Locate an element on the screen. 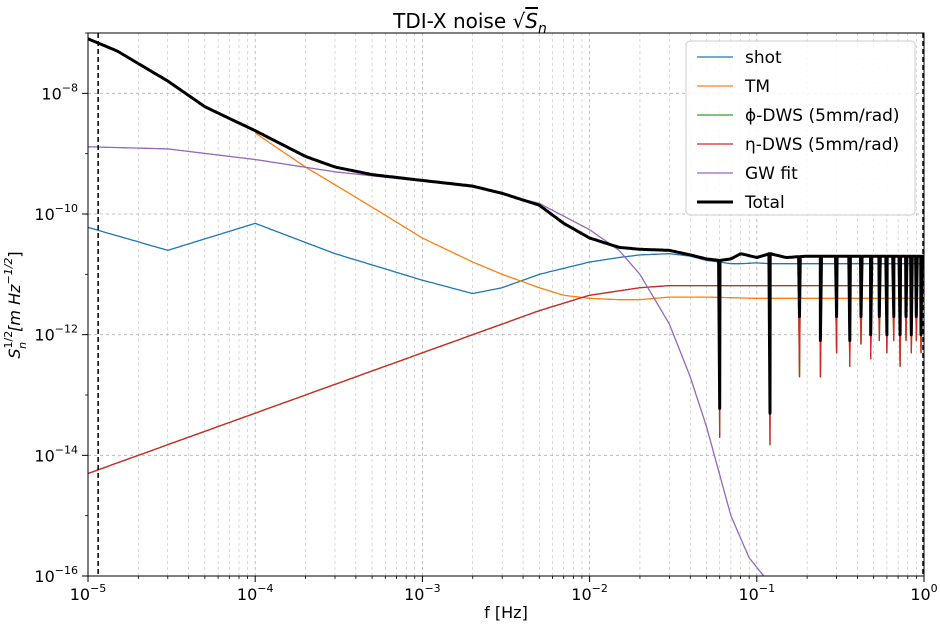  chart-title: TDI-X noise √Sn is located at coordinates (469, 23).